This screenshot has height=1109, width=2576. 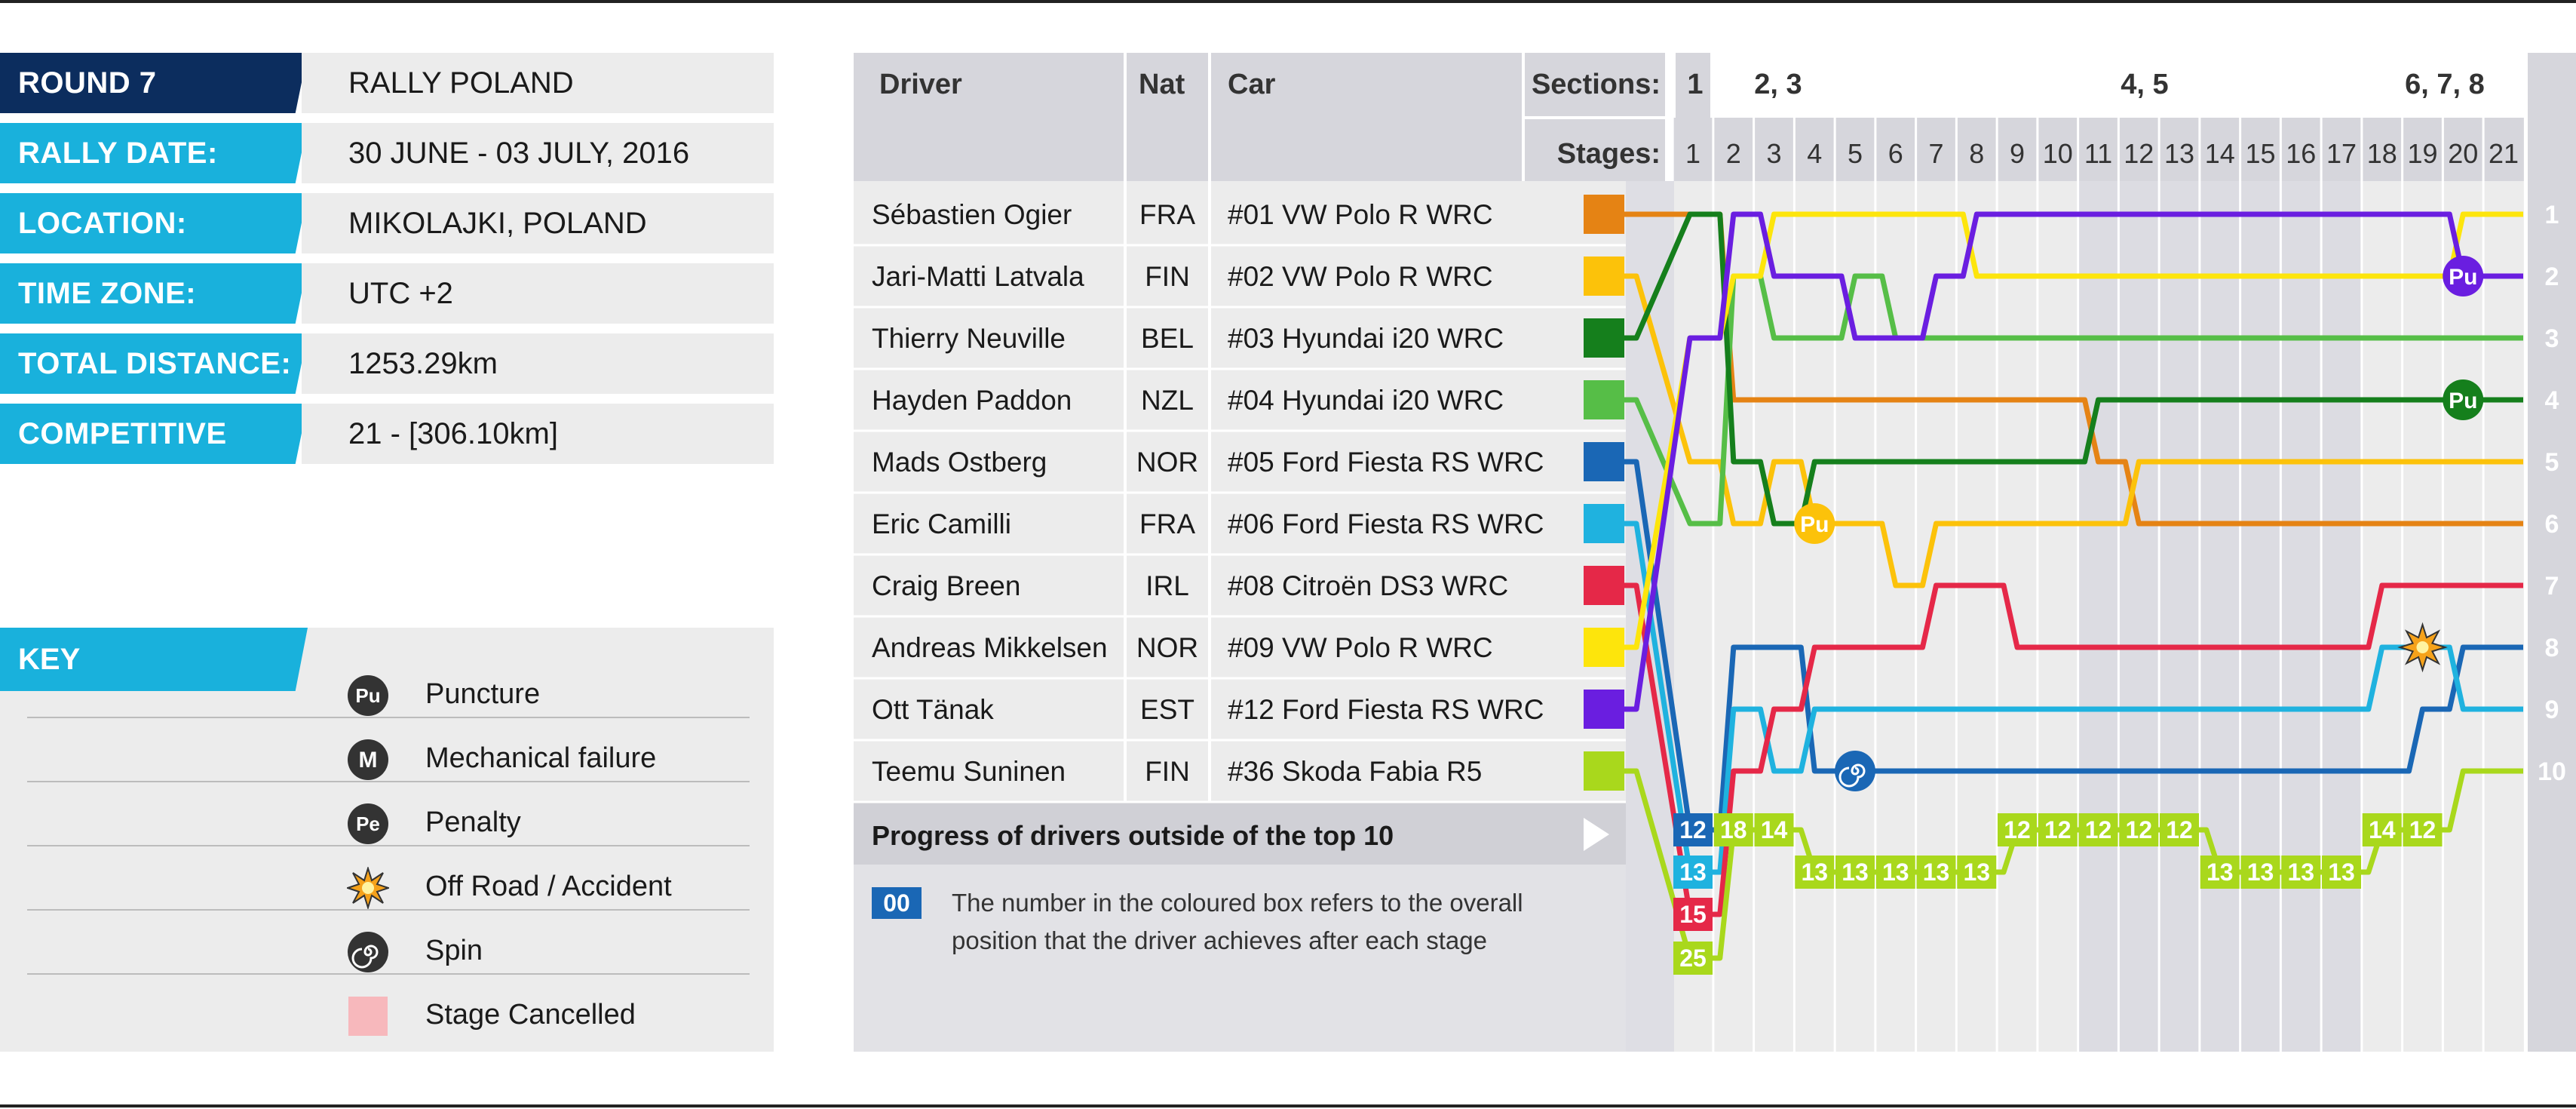 I want to click on section-label: 6, 7, 8, so click(x=2445, y=84).